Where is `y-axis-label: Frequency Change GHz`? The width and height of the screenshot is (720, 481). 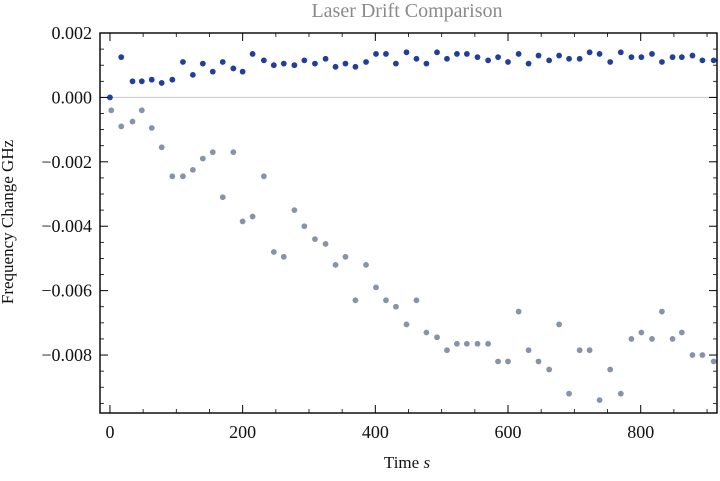 y-axis-label: Frequency Change GHz is located at coordinates (8, 221).